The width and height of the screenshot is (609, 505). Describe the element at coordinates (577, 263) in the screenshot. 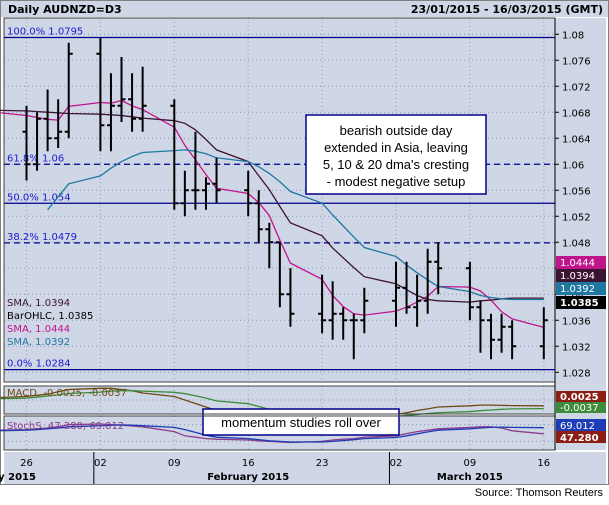

I see `last-value-text: 1.0444` at that location.